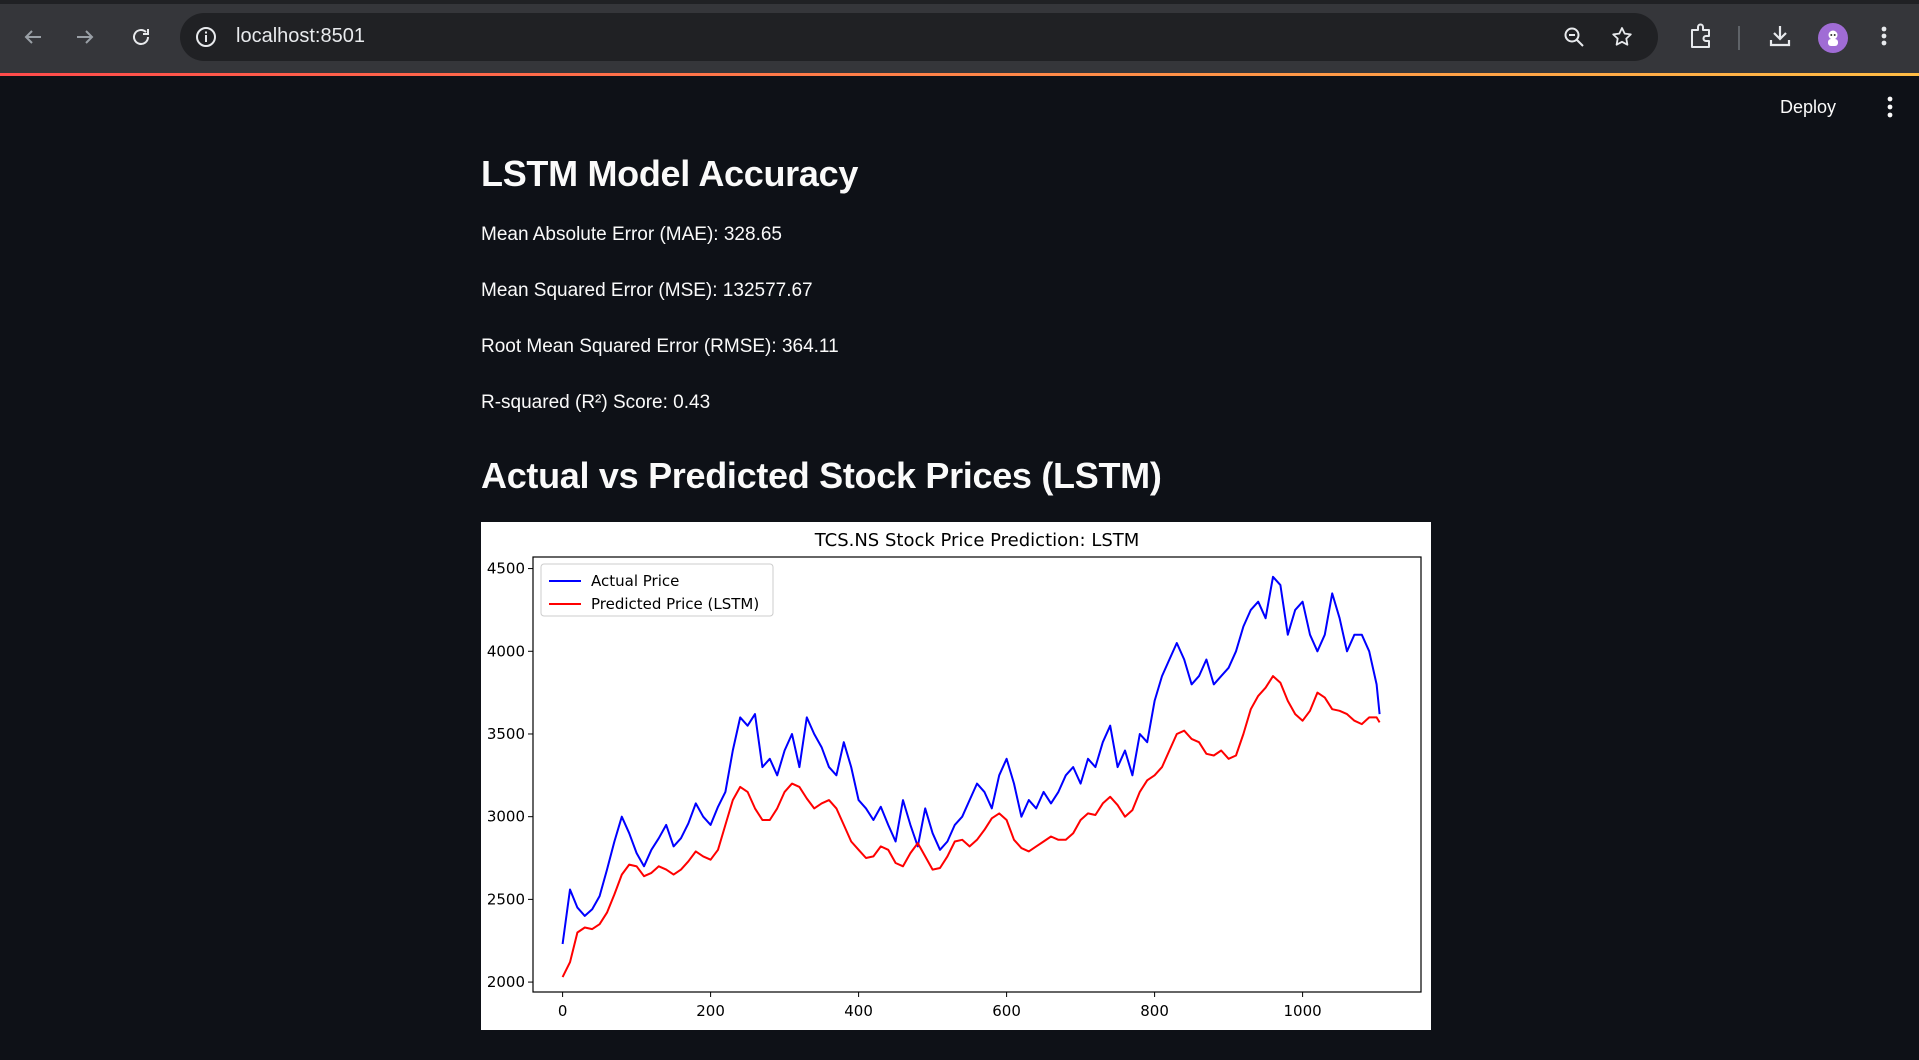 The image size is (1919, 1060). I want to click on address-bar: localhost:8501, so click(919, 37).